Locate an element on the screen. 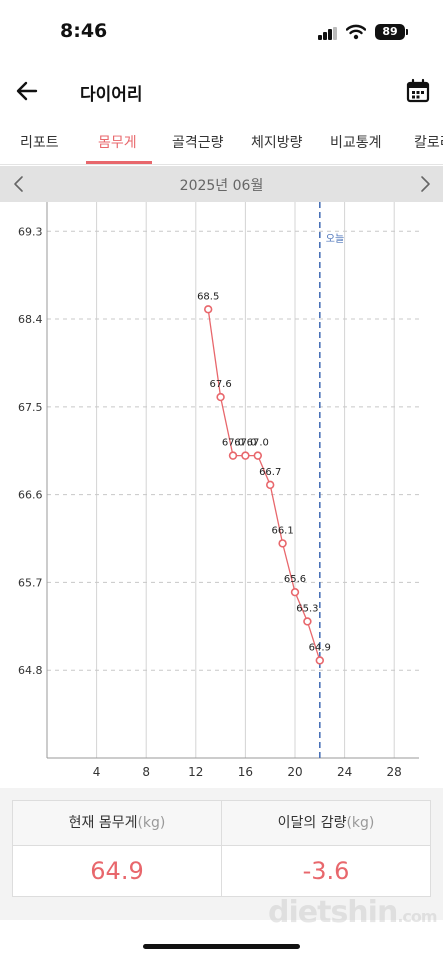 Image resolution: width=443 pixels, height=960 pixels. x-tick-label: 24 is located at coordinates (344, 772).